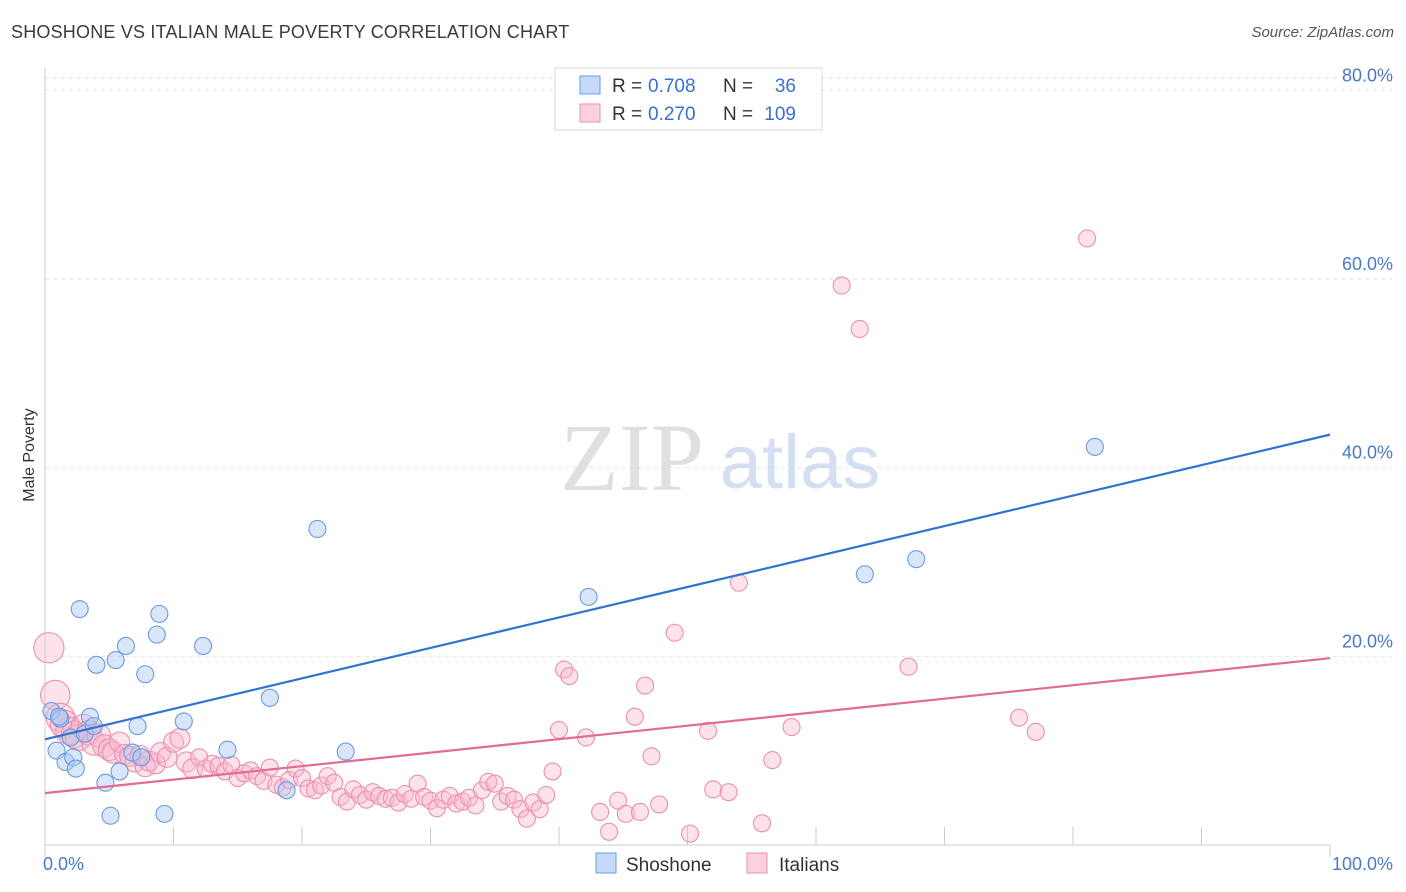 Image resolution: width=1406 pixels, height=892 pixels. Describe the element at coordinates (809, 865) in the screenshot. I see `bottom-legend-label-italians: Italians` at that location.